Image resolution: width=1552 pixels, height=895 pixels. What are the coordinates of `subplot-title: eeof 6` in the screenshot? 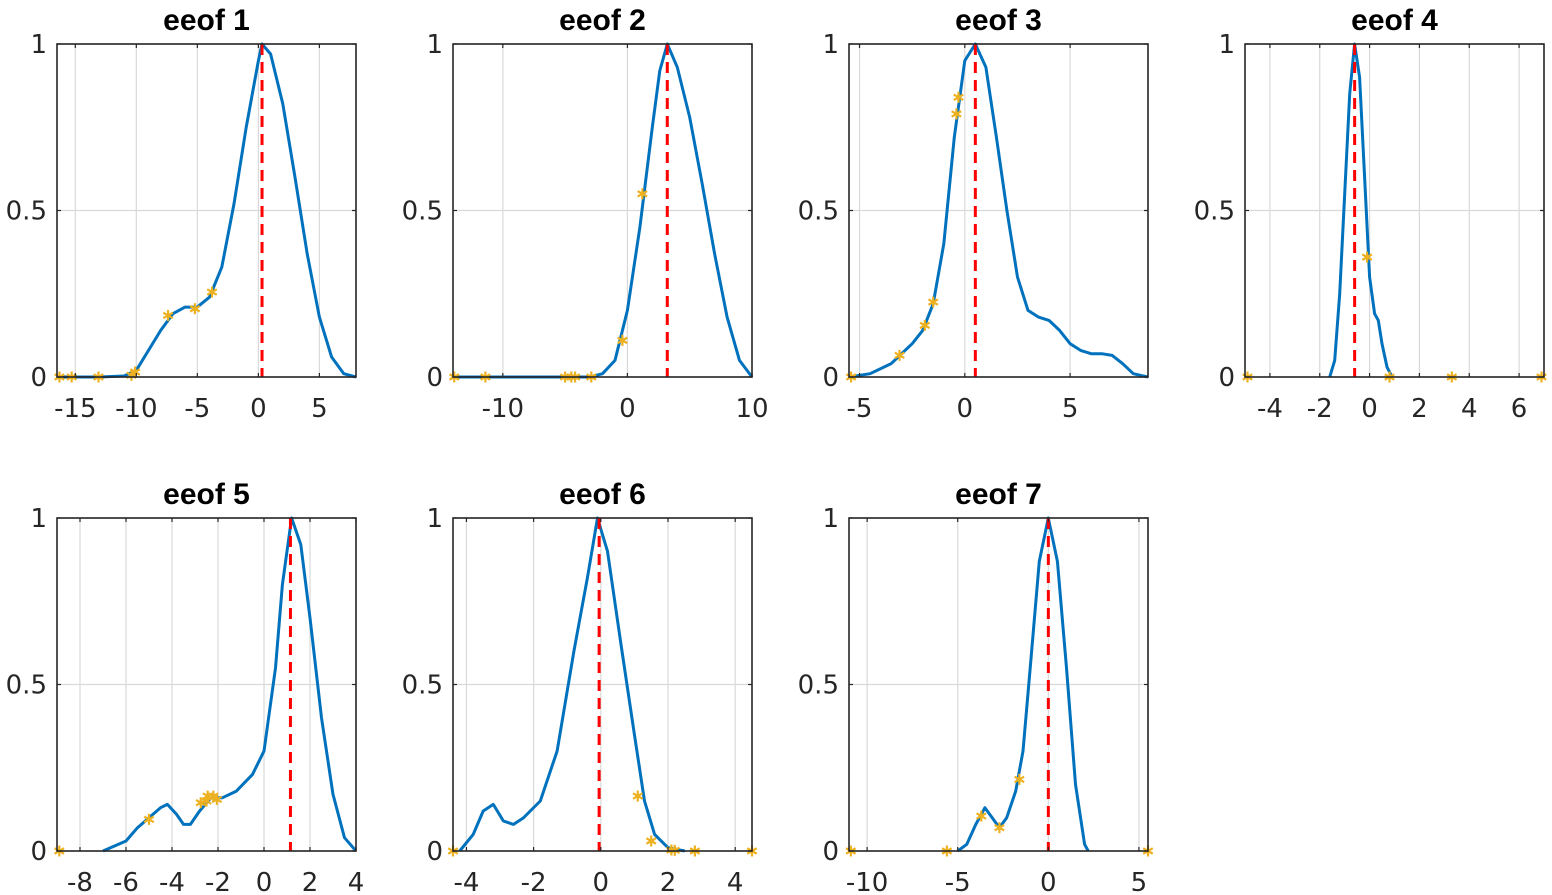 It's located at (602, 494).